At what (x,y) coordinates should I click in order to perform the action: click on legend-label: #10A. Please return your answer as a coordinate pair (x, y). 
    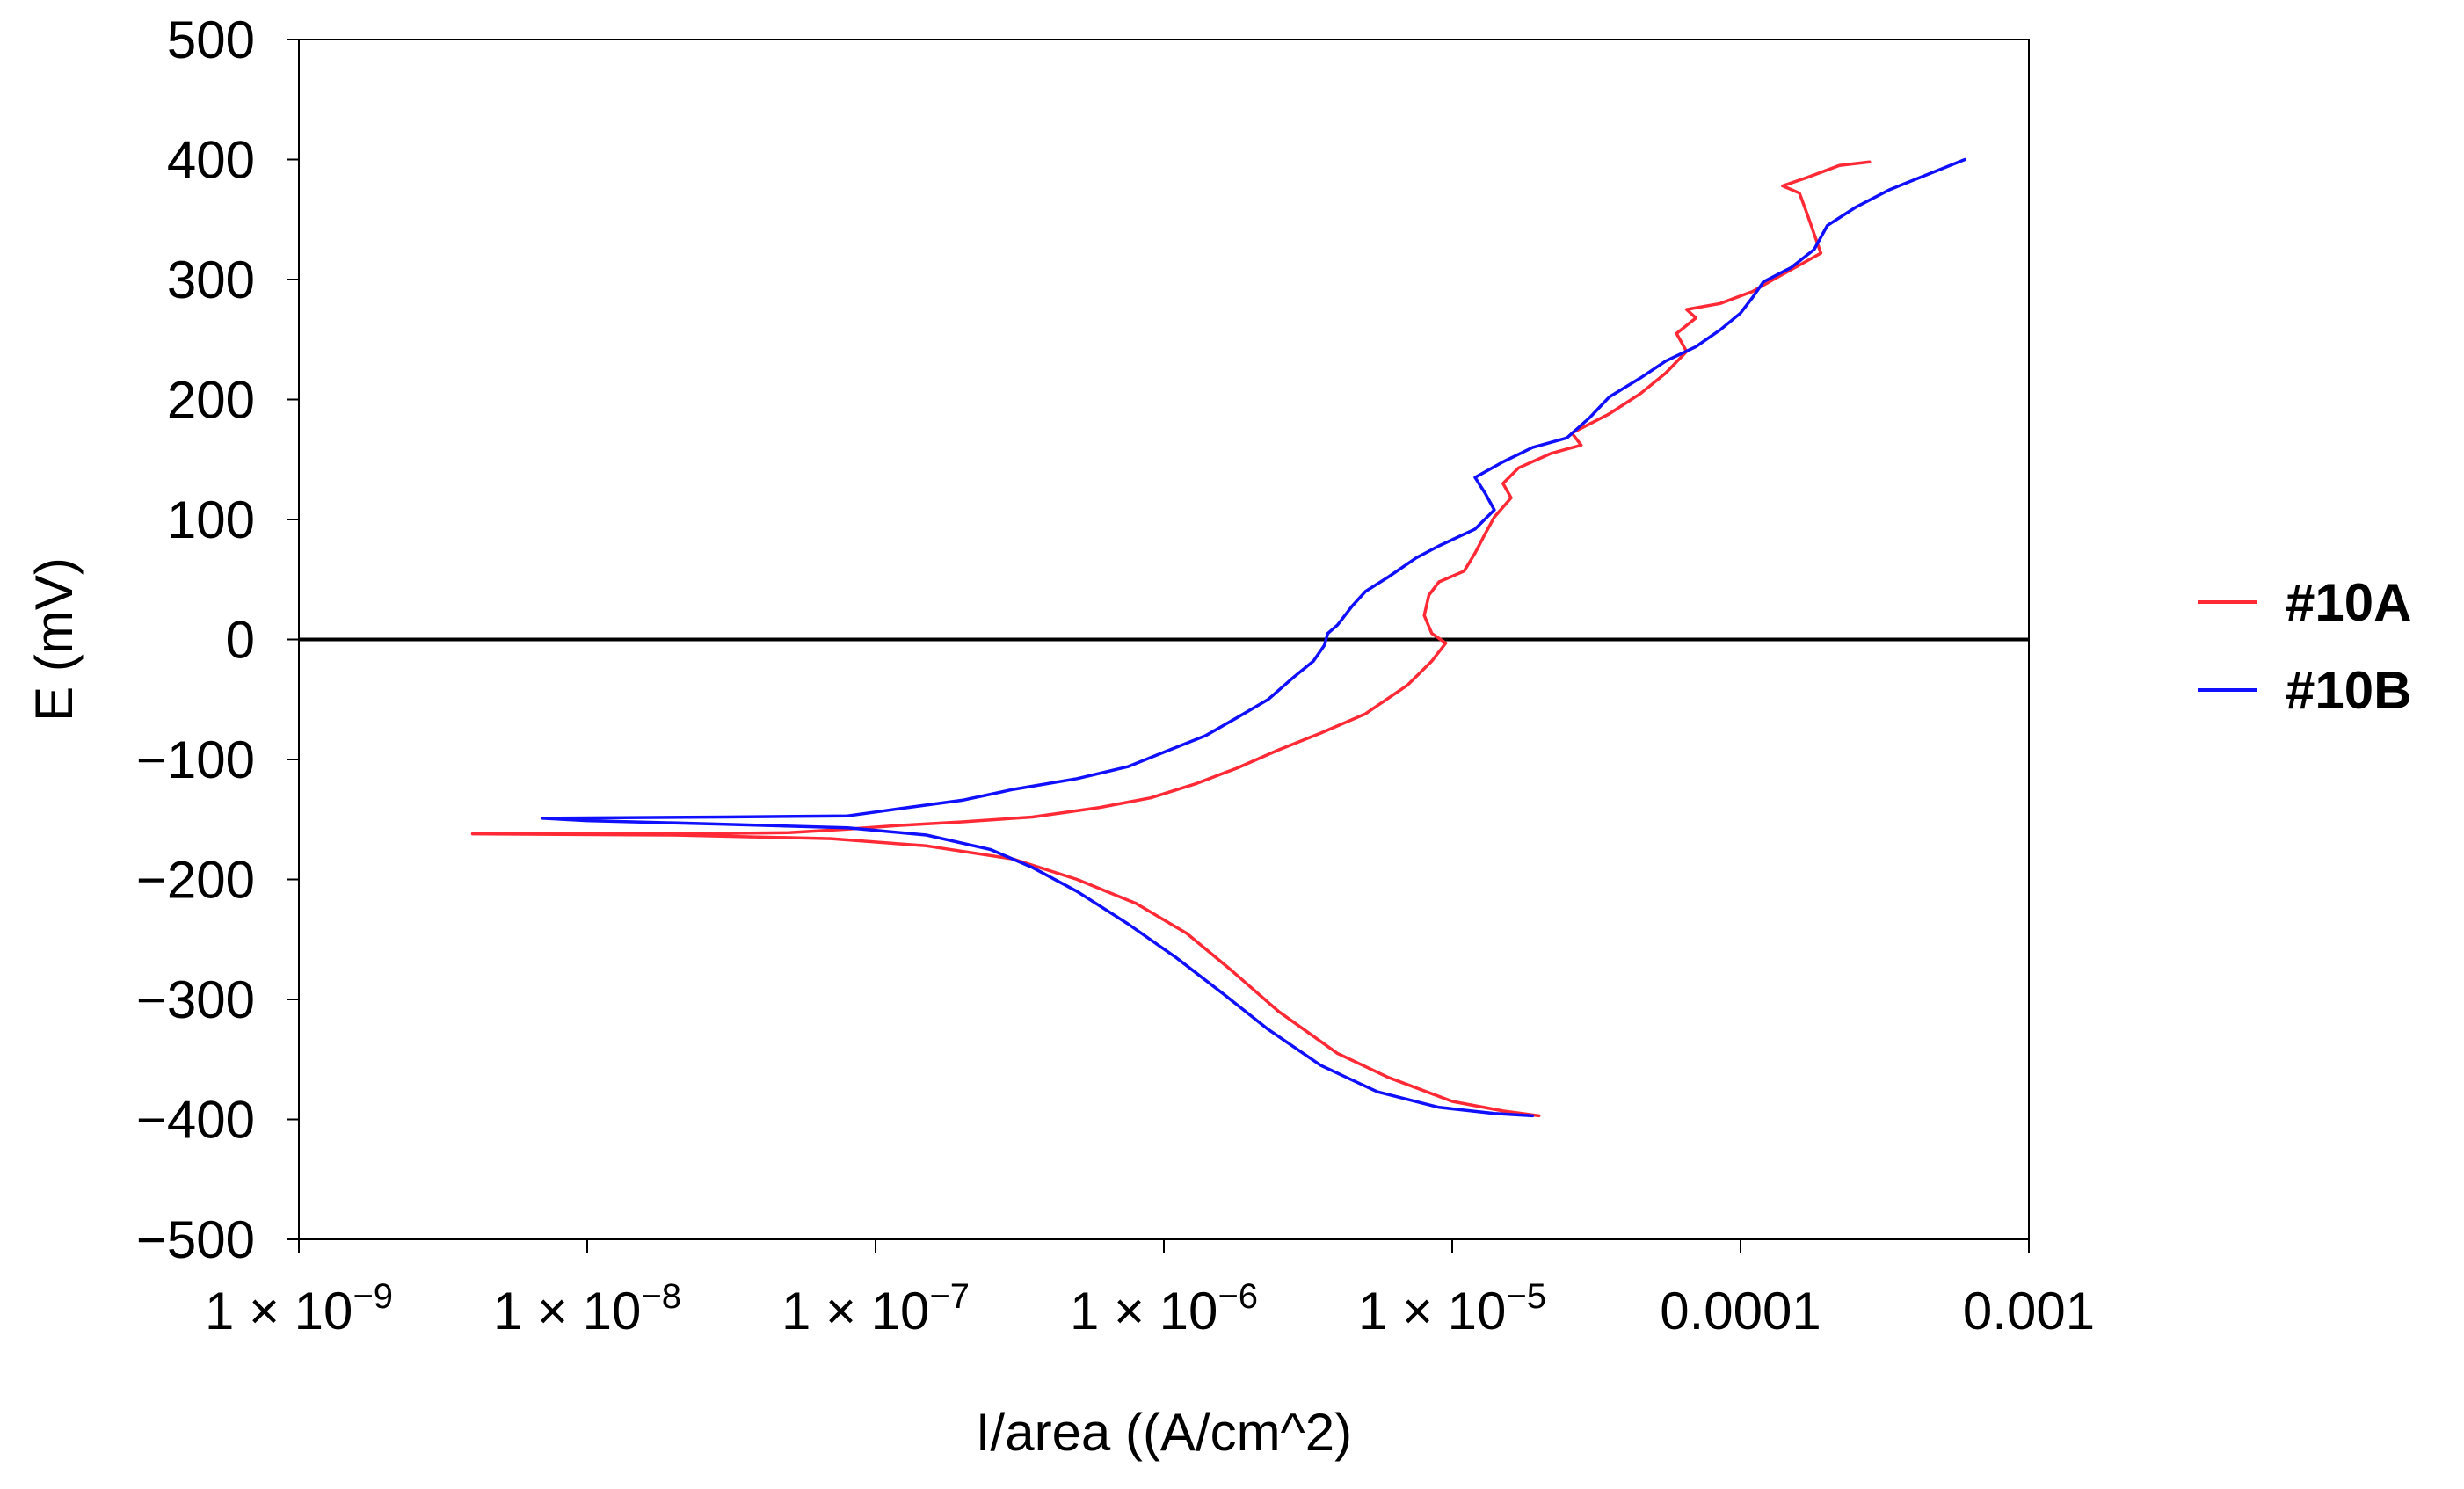
    Looking at the image, I should click on (2348, 602).